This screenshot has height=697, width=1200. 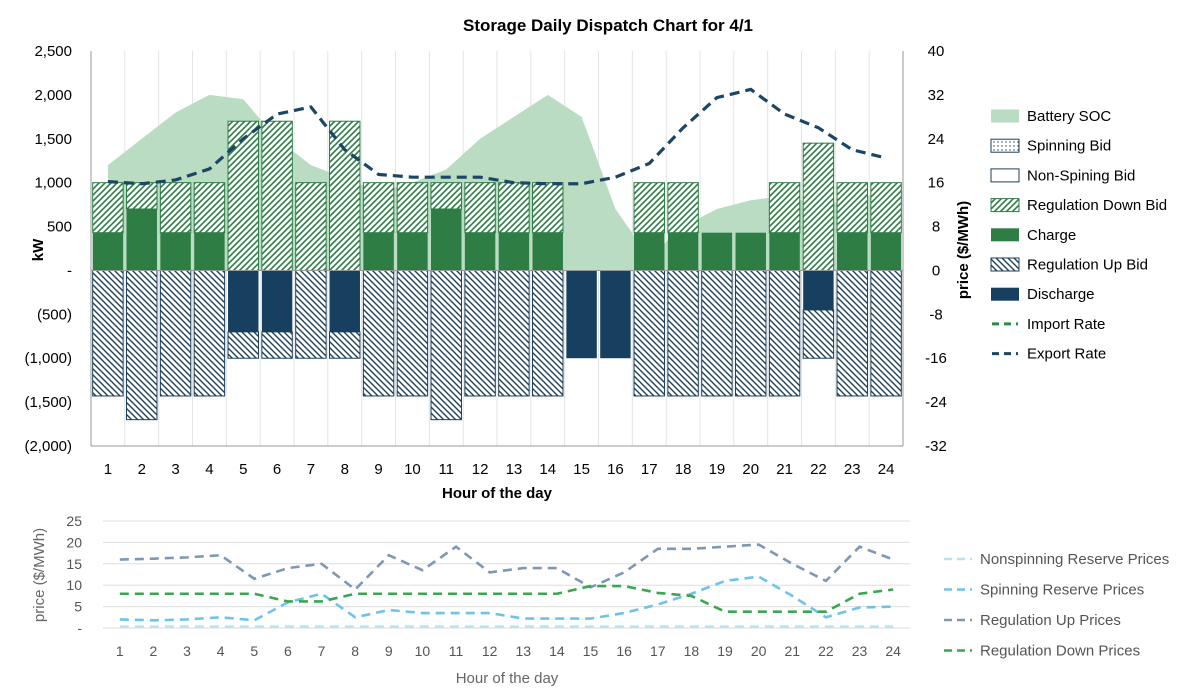 I want to click on x-tick-label-bottom: 21, so click(x=793, y=651).